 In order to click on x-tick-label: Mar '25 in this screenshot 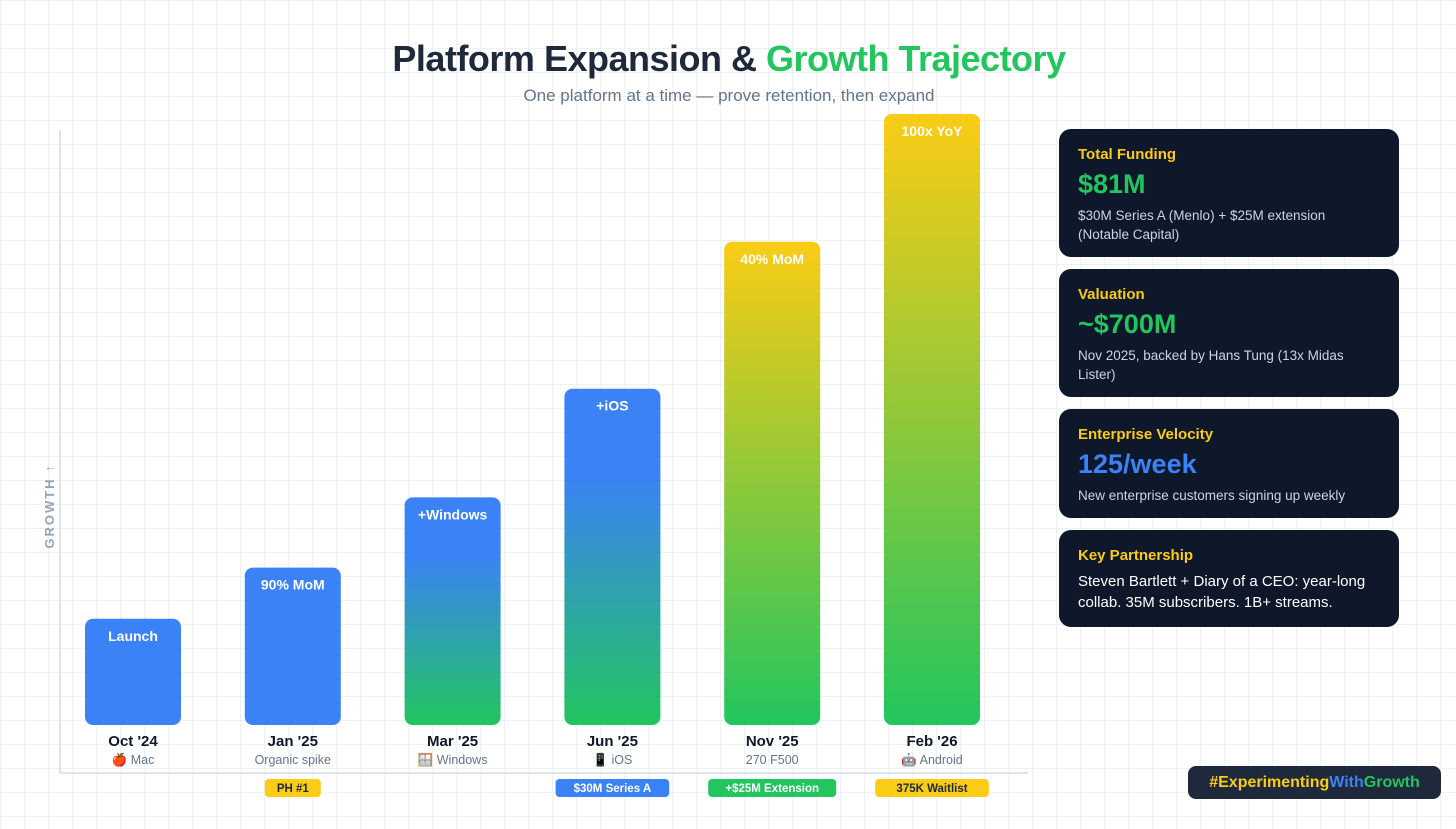, I will do `click(452, 741)`.